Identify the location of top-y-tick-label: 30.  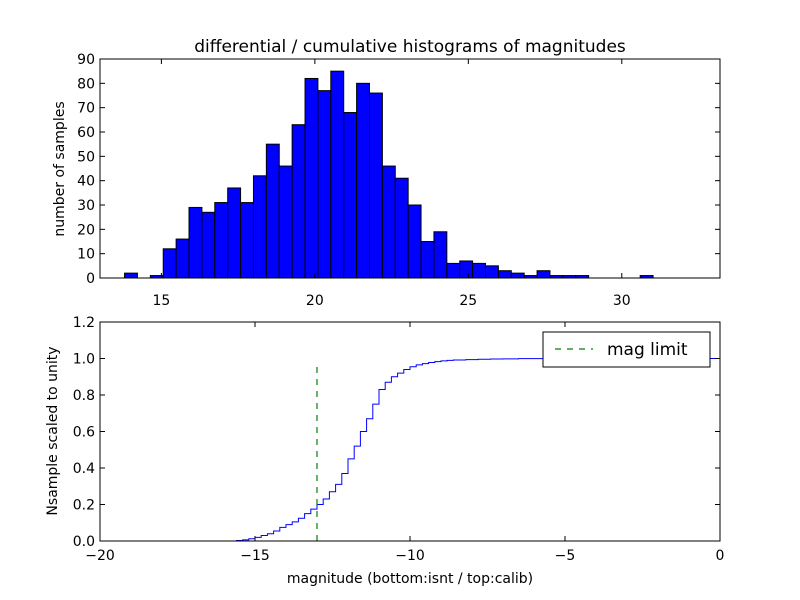
(86, 206).